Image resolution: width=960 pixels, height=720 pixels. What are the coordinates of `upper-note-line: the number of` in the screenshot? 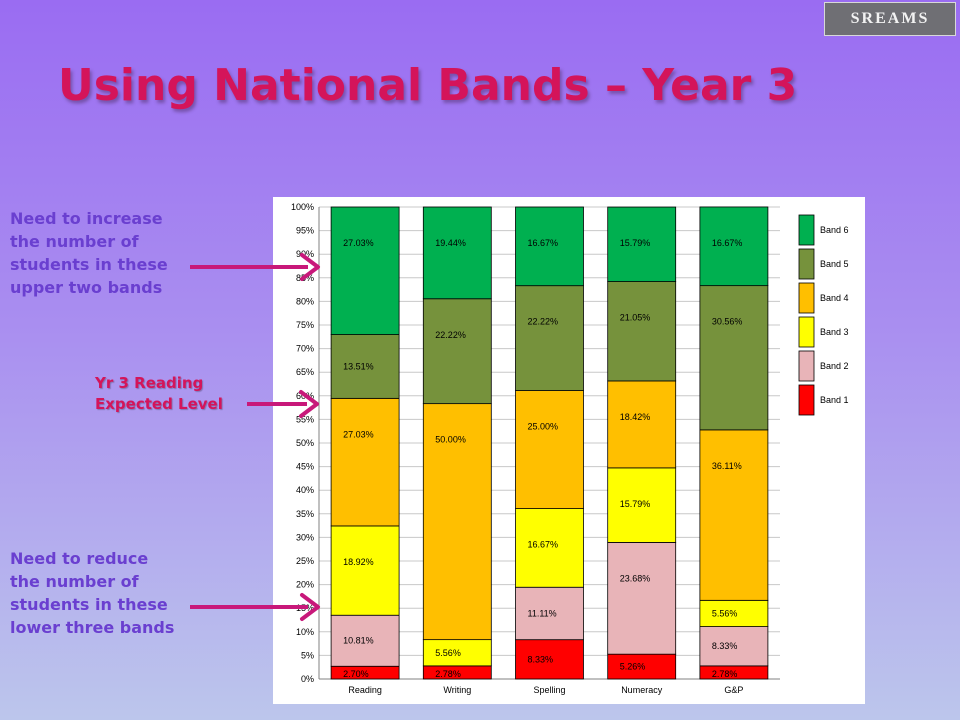 It's located at (74, 241).